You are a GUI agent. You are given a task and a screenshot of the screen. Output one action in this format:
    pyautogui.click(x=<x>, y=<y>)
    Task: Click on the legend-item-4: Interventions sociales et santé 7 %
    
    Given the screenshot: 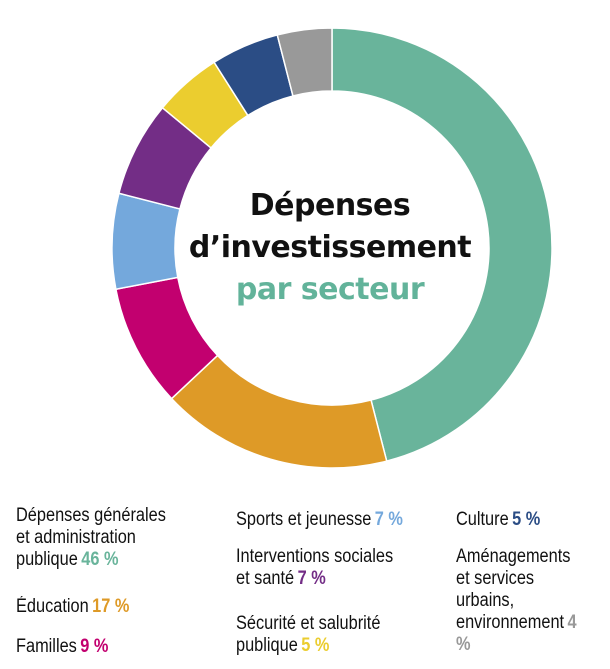 What is the action you would take?
    pyautogui.click(x=314, y=568)
    